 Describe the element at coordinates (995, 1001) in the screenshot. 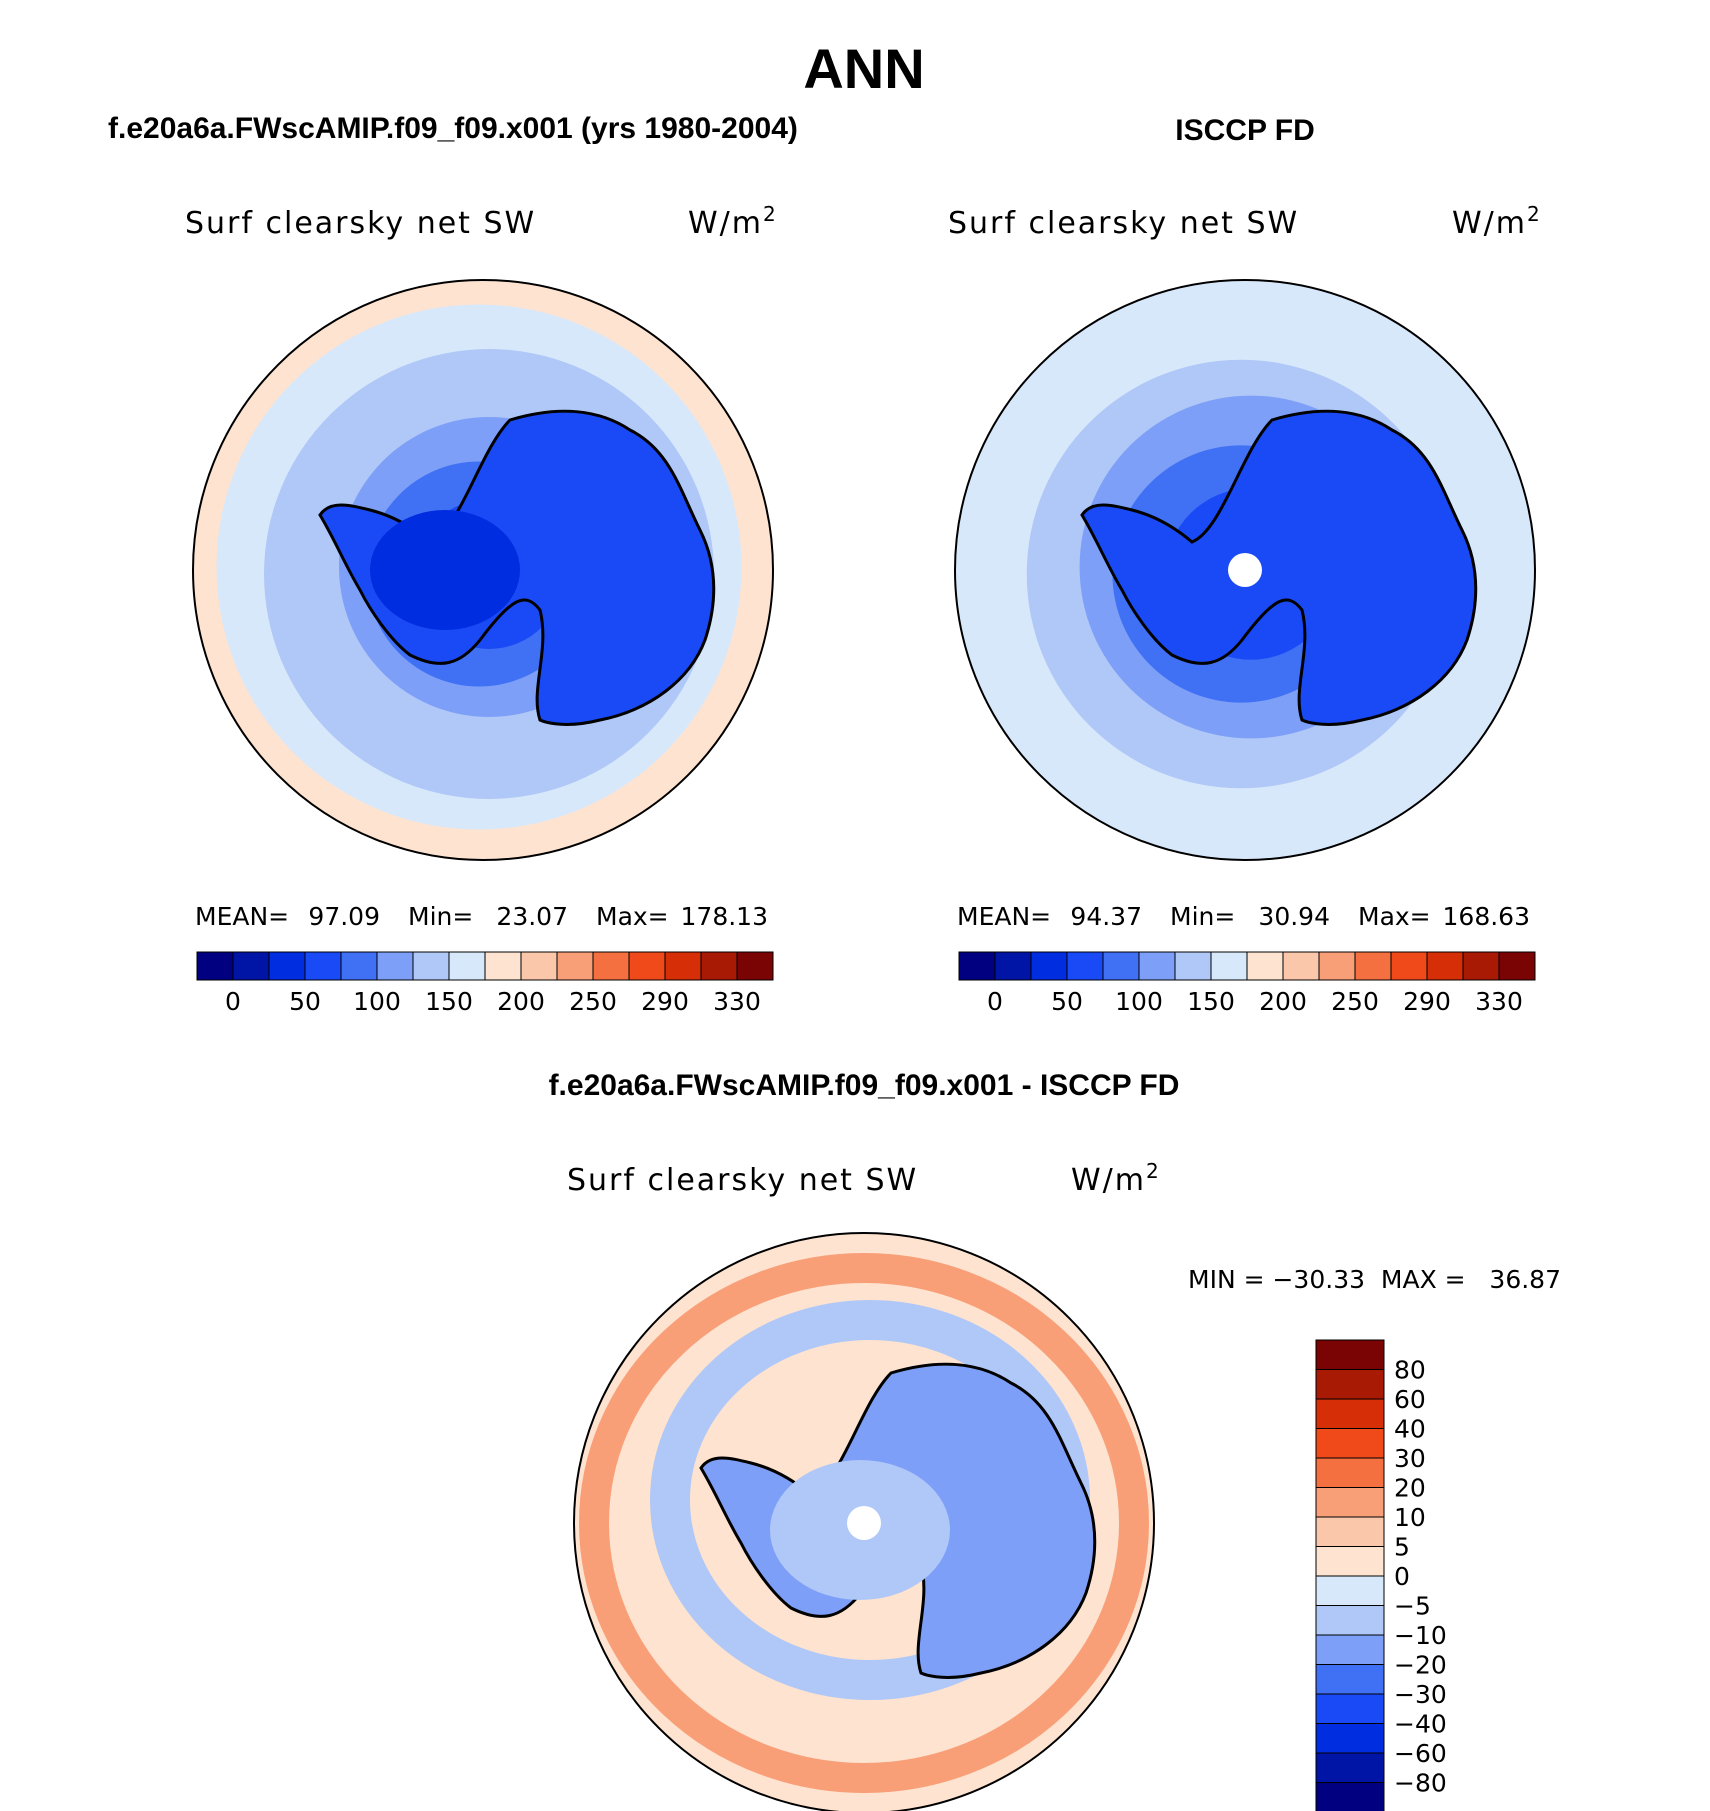

I see `panel-obs-colorbar-tick-0: 0` at that location.